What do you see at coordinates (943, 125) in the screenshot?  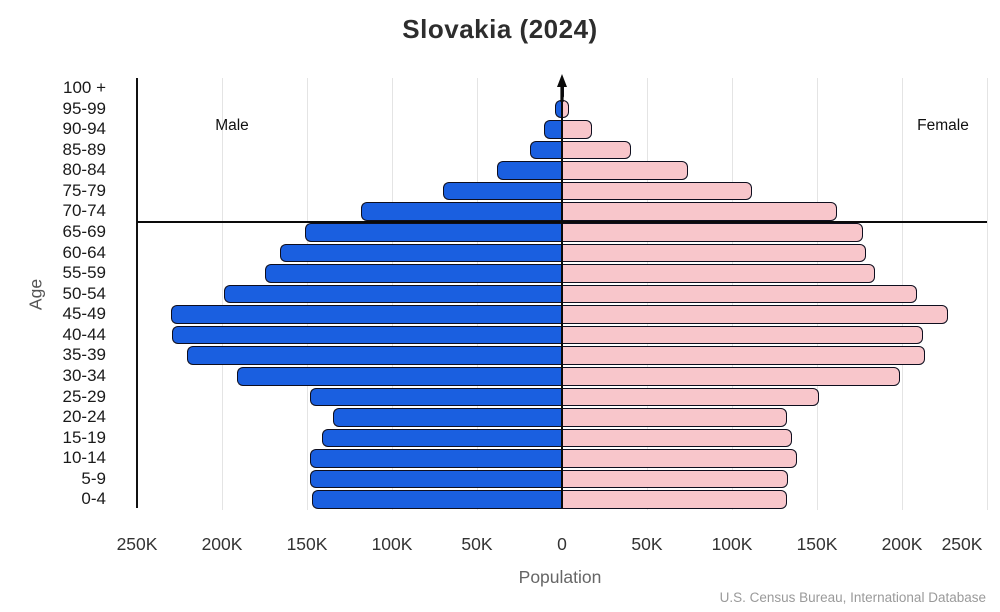 I see `female-annotation: Female` at bounding box center [943, 125].